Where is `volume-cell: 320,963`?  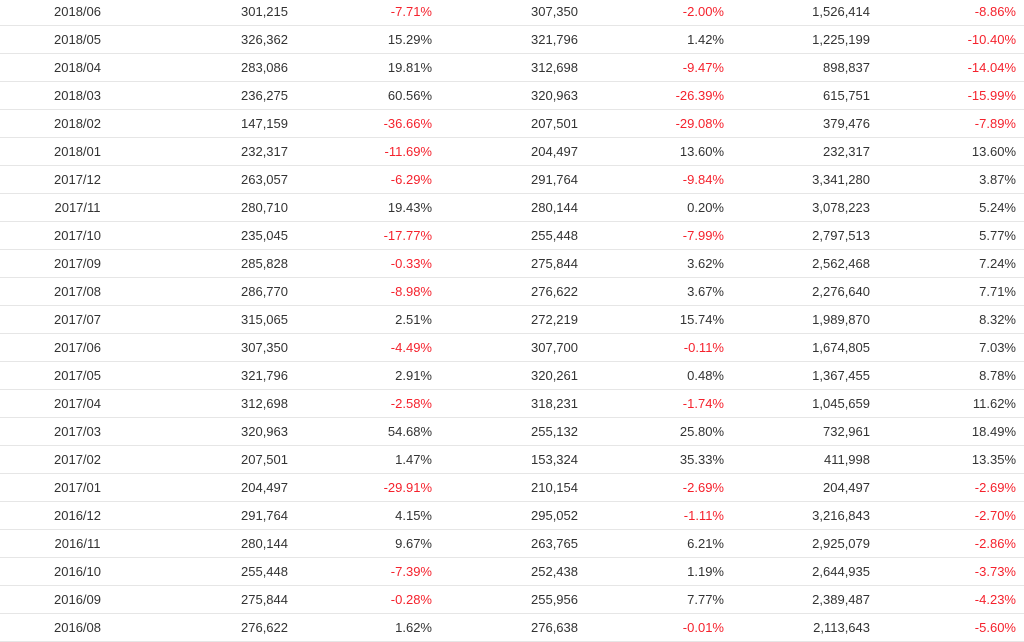 volume-cell: 320,963 is located at coordinates (264, 431).